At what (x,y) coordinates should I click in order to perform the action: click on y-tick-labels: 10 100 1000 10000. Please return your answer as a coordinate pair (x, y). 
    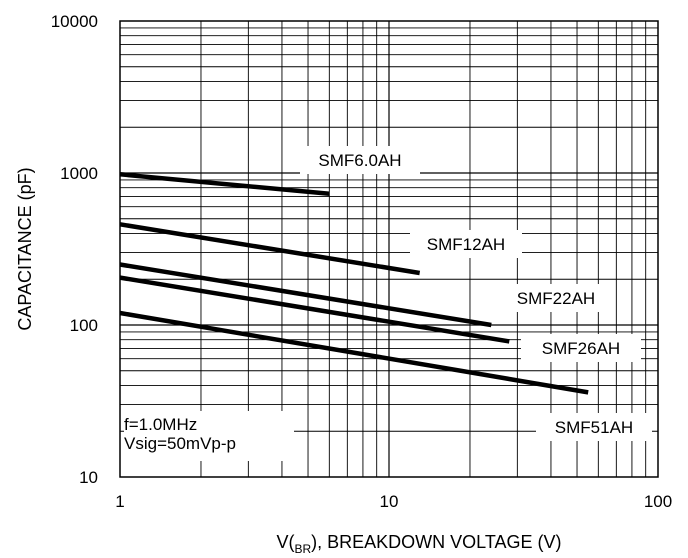
    Looking at the image, I should click on (74, 249).